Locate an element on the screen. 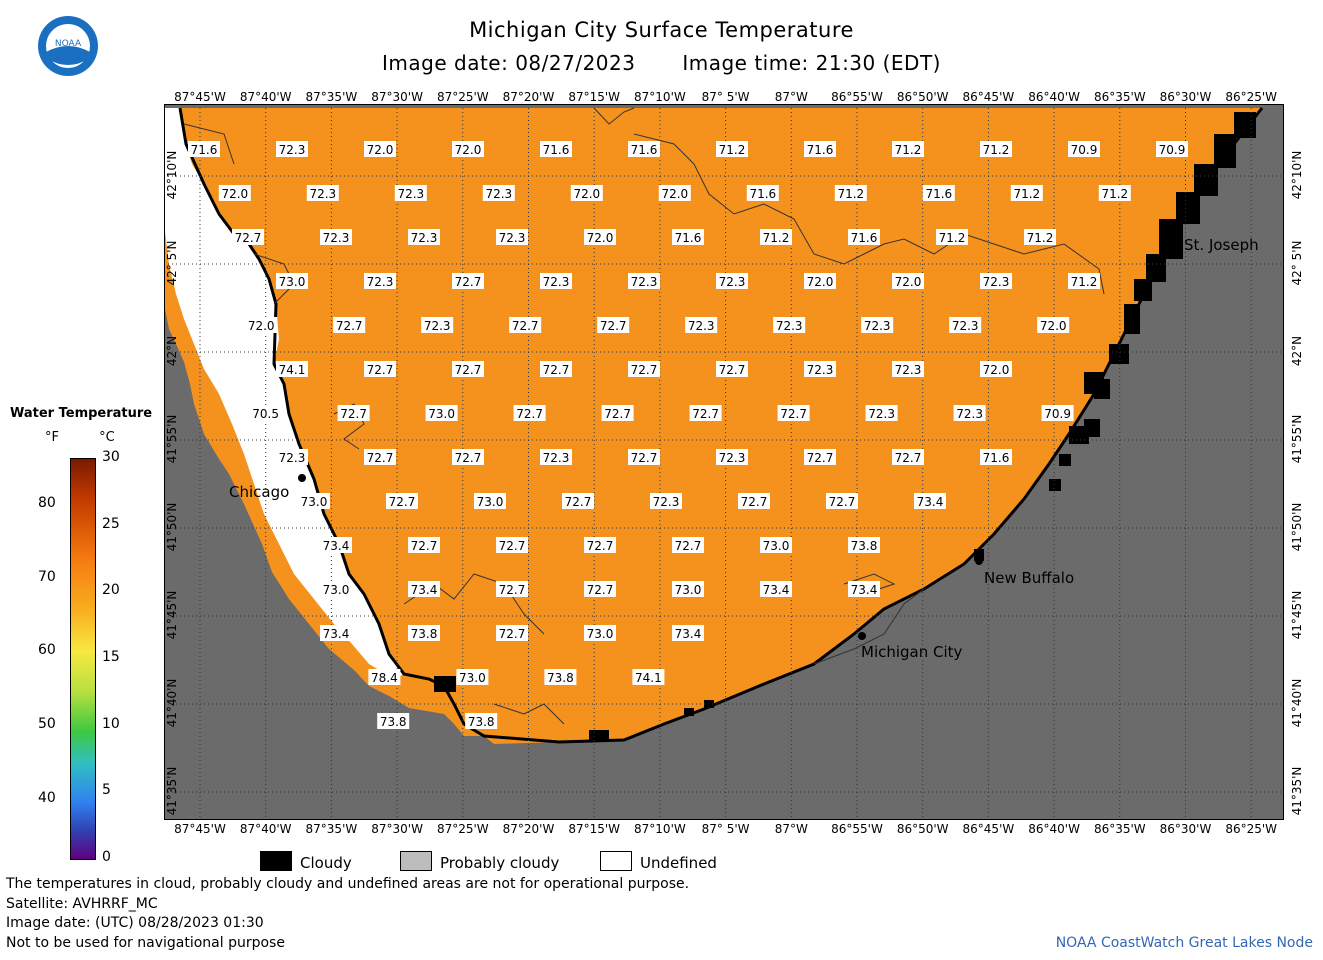  longitude-label: 86°25'W is located at coordinates (1251, 97).